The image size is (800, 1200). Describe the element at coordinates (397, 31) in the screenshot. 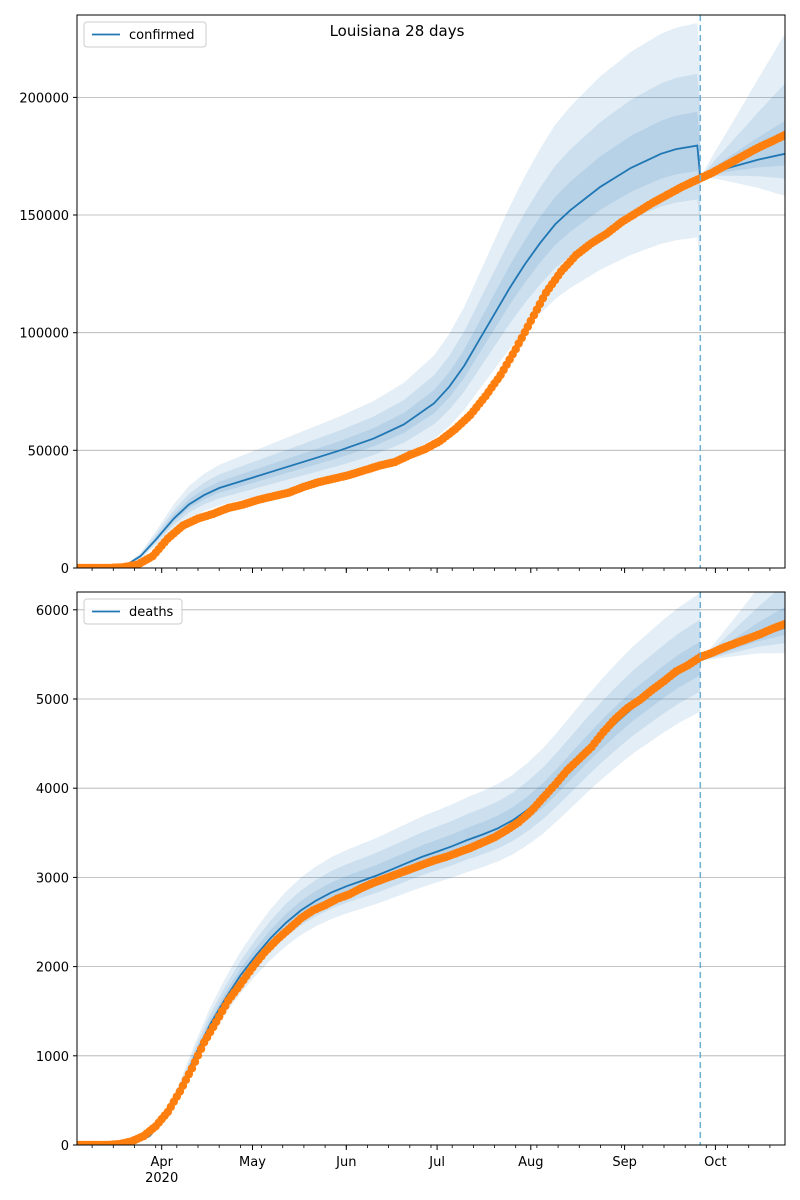

I see `chart-title: Louisiana 28 days` at that location.